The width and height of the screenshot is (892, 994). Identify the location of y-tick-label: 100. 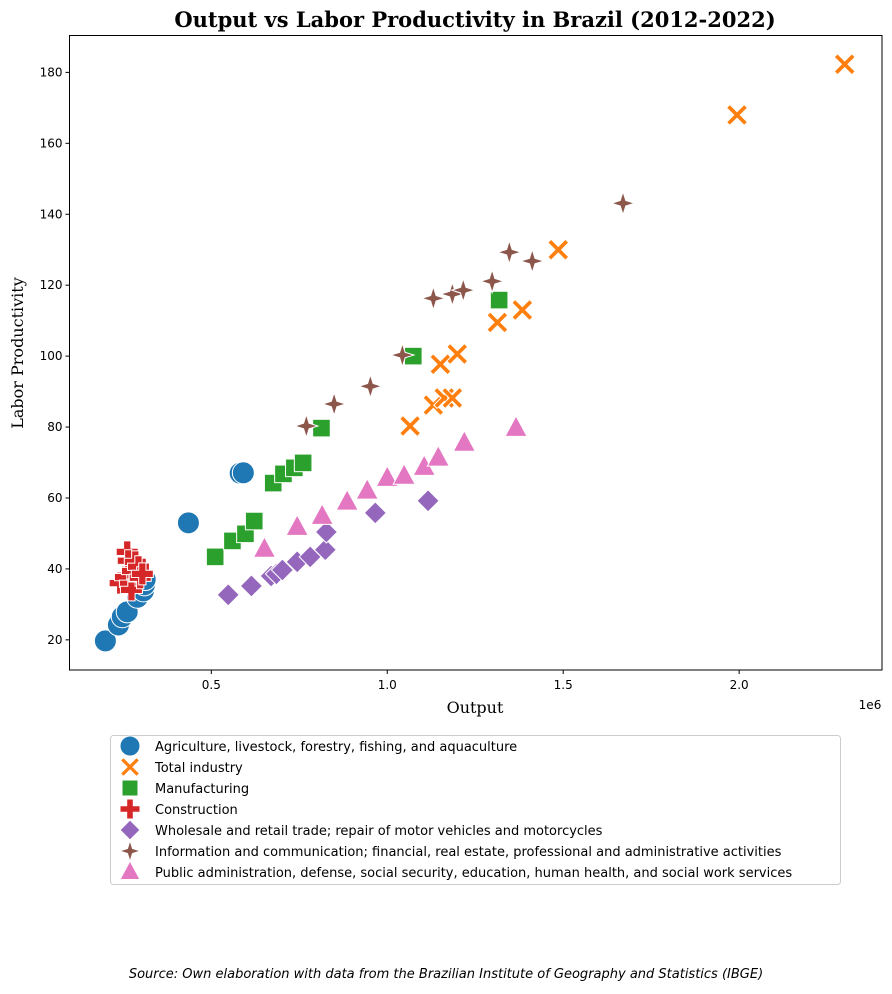
(51, 356).